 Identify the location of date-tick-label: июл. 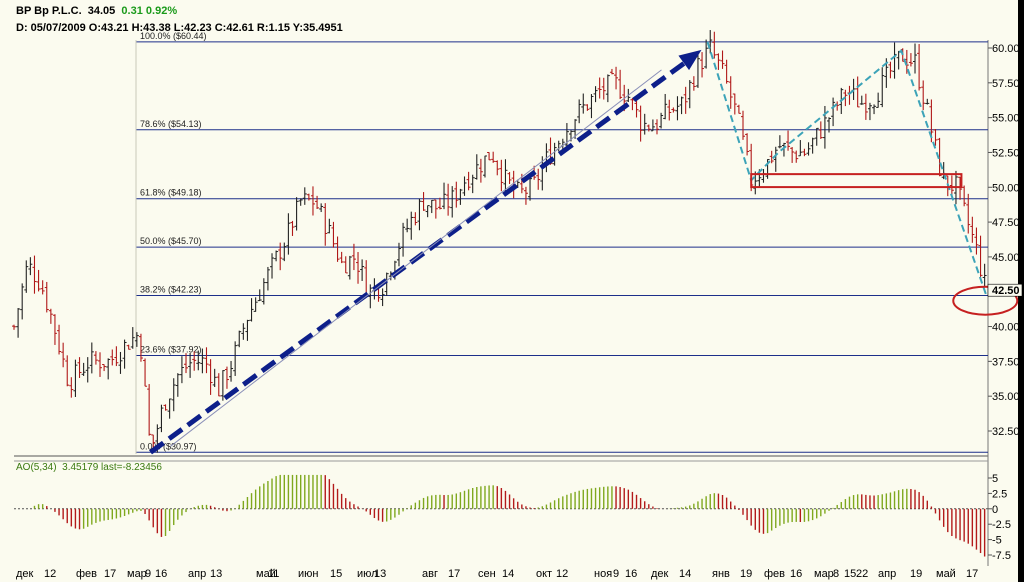
(367, 574).